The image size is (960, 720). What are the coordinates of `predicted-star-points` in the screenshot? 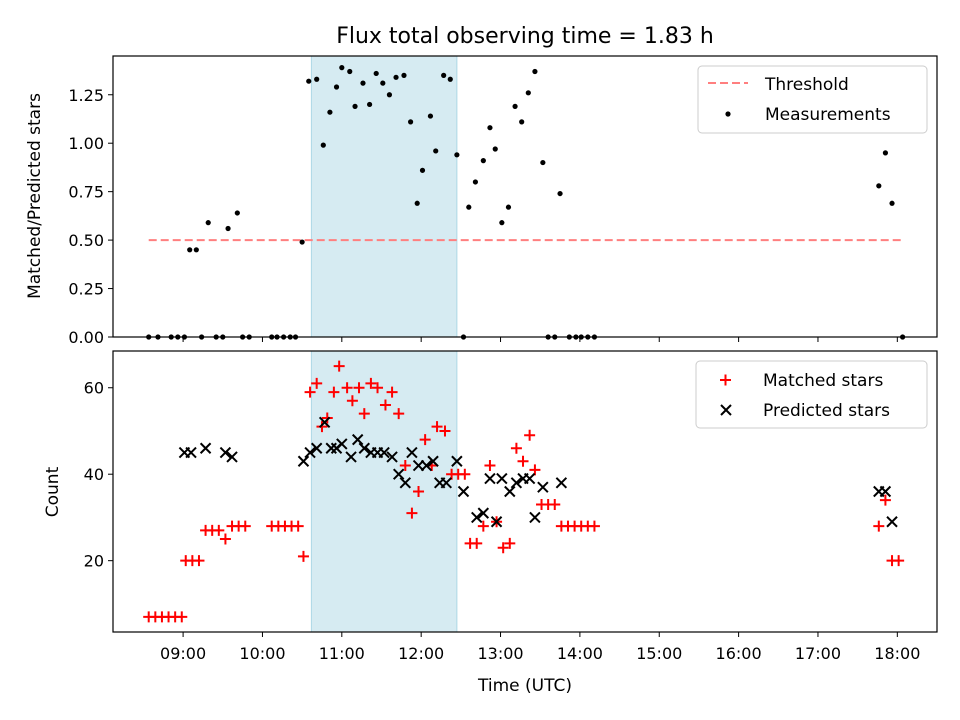 It's located at (538, 472).